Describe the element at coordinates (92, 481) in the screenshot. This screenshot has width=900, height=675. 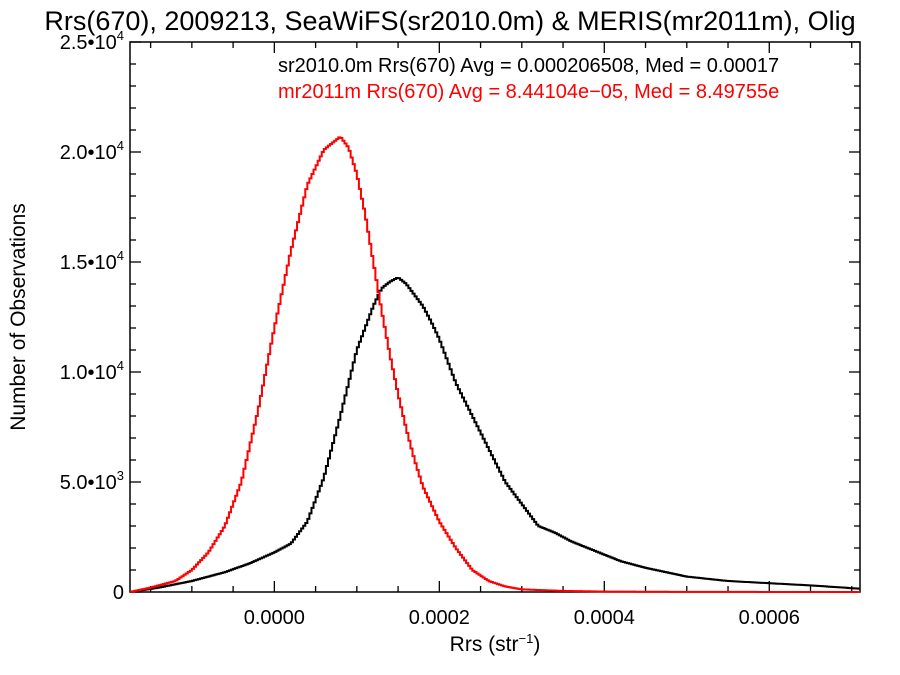
I see `y-tick-label: 5.0•103` at that location.